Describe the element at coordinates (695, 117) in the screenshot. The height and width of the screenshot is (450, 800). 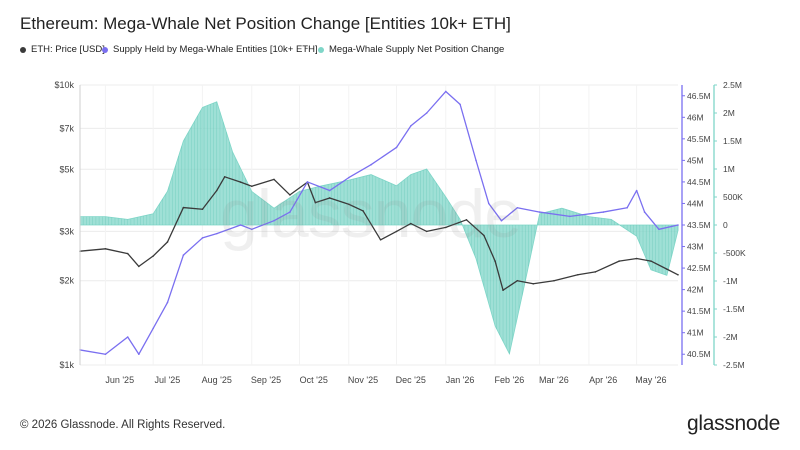
I see `supply-tick-label: 46M` at that location.